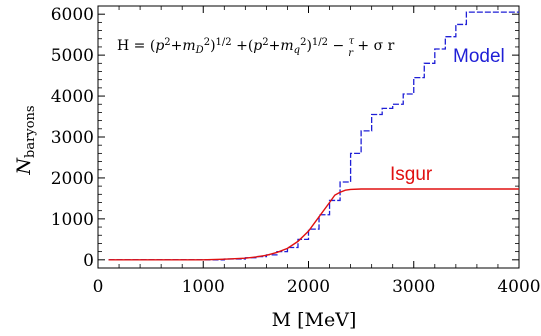 Image resolution: width=541 pixels, height=336 pixels. I want to click on x-tick-label: 2000, so click(308, 287).